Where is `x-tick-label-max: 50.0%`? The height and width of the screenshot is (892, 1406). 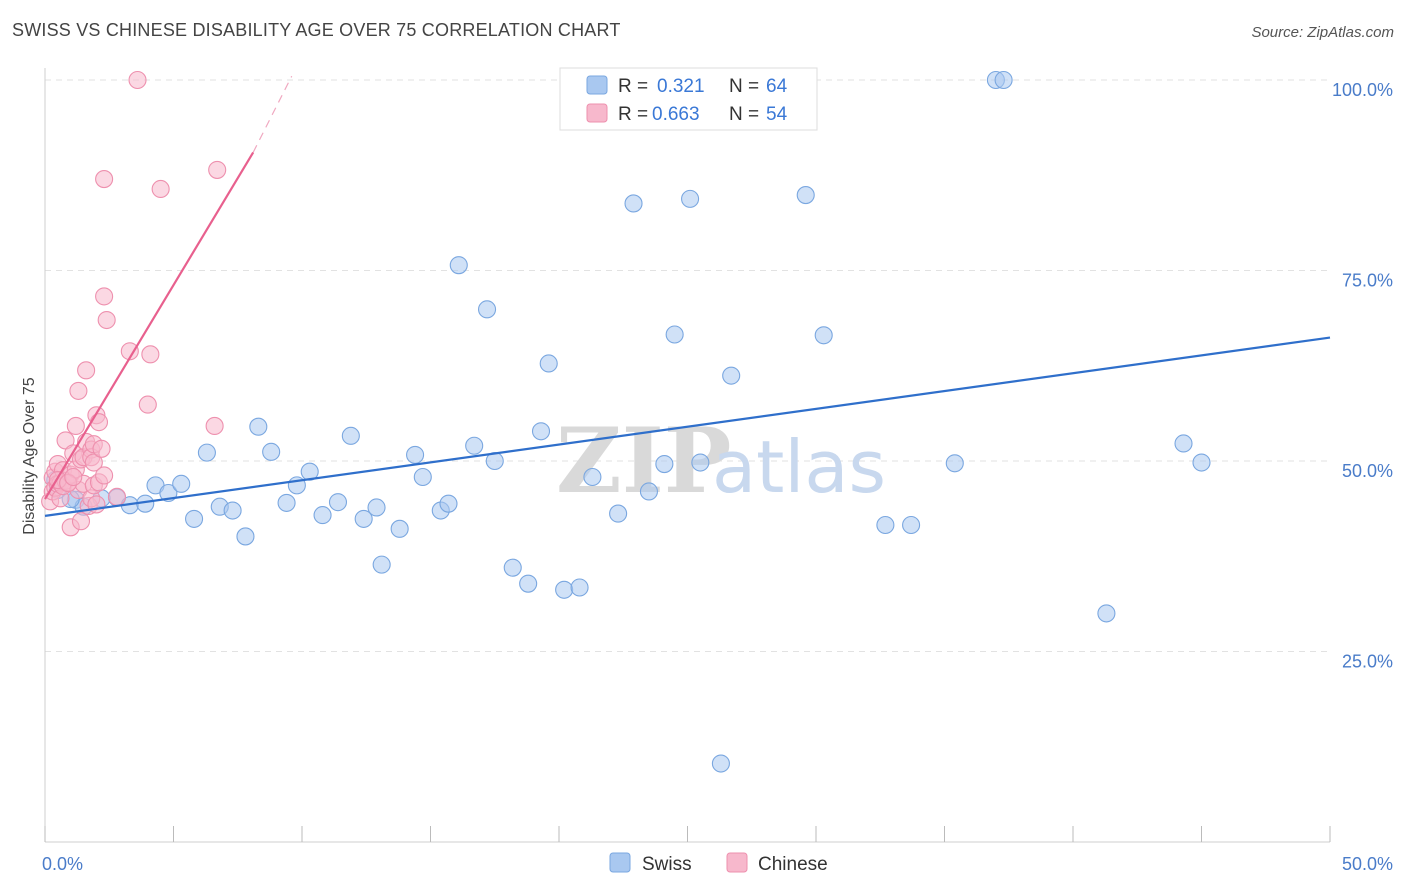 x-tick-label-max: 50.0% is located at coordinates (1367, 864).